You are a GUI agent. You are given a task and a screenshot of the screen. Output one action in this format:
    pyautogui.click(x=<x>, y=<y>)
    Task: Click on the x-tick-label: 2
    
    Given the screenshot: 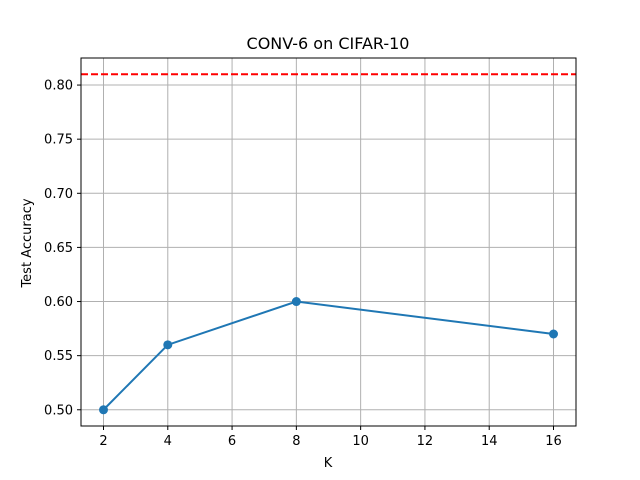 What is the action you would take?
    pyautogui.click(x=103, y=441)
    